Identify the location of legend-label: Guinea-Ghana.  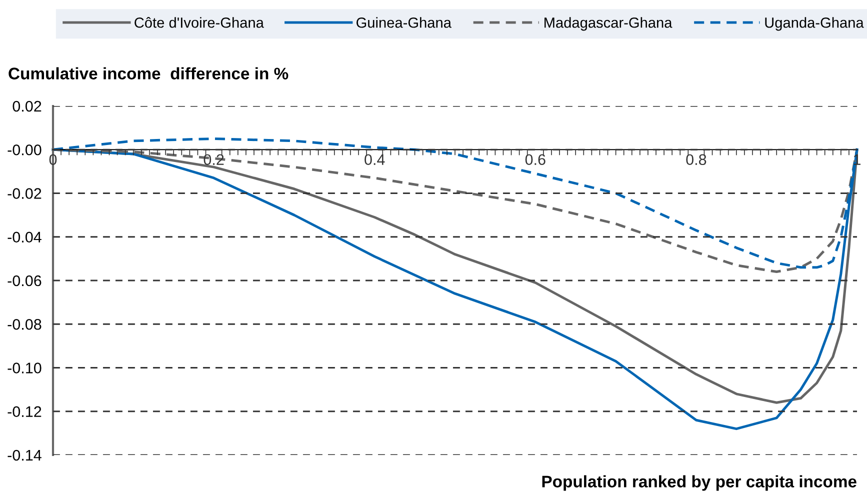
(404, 22).